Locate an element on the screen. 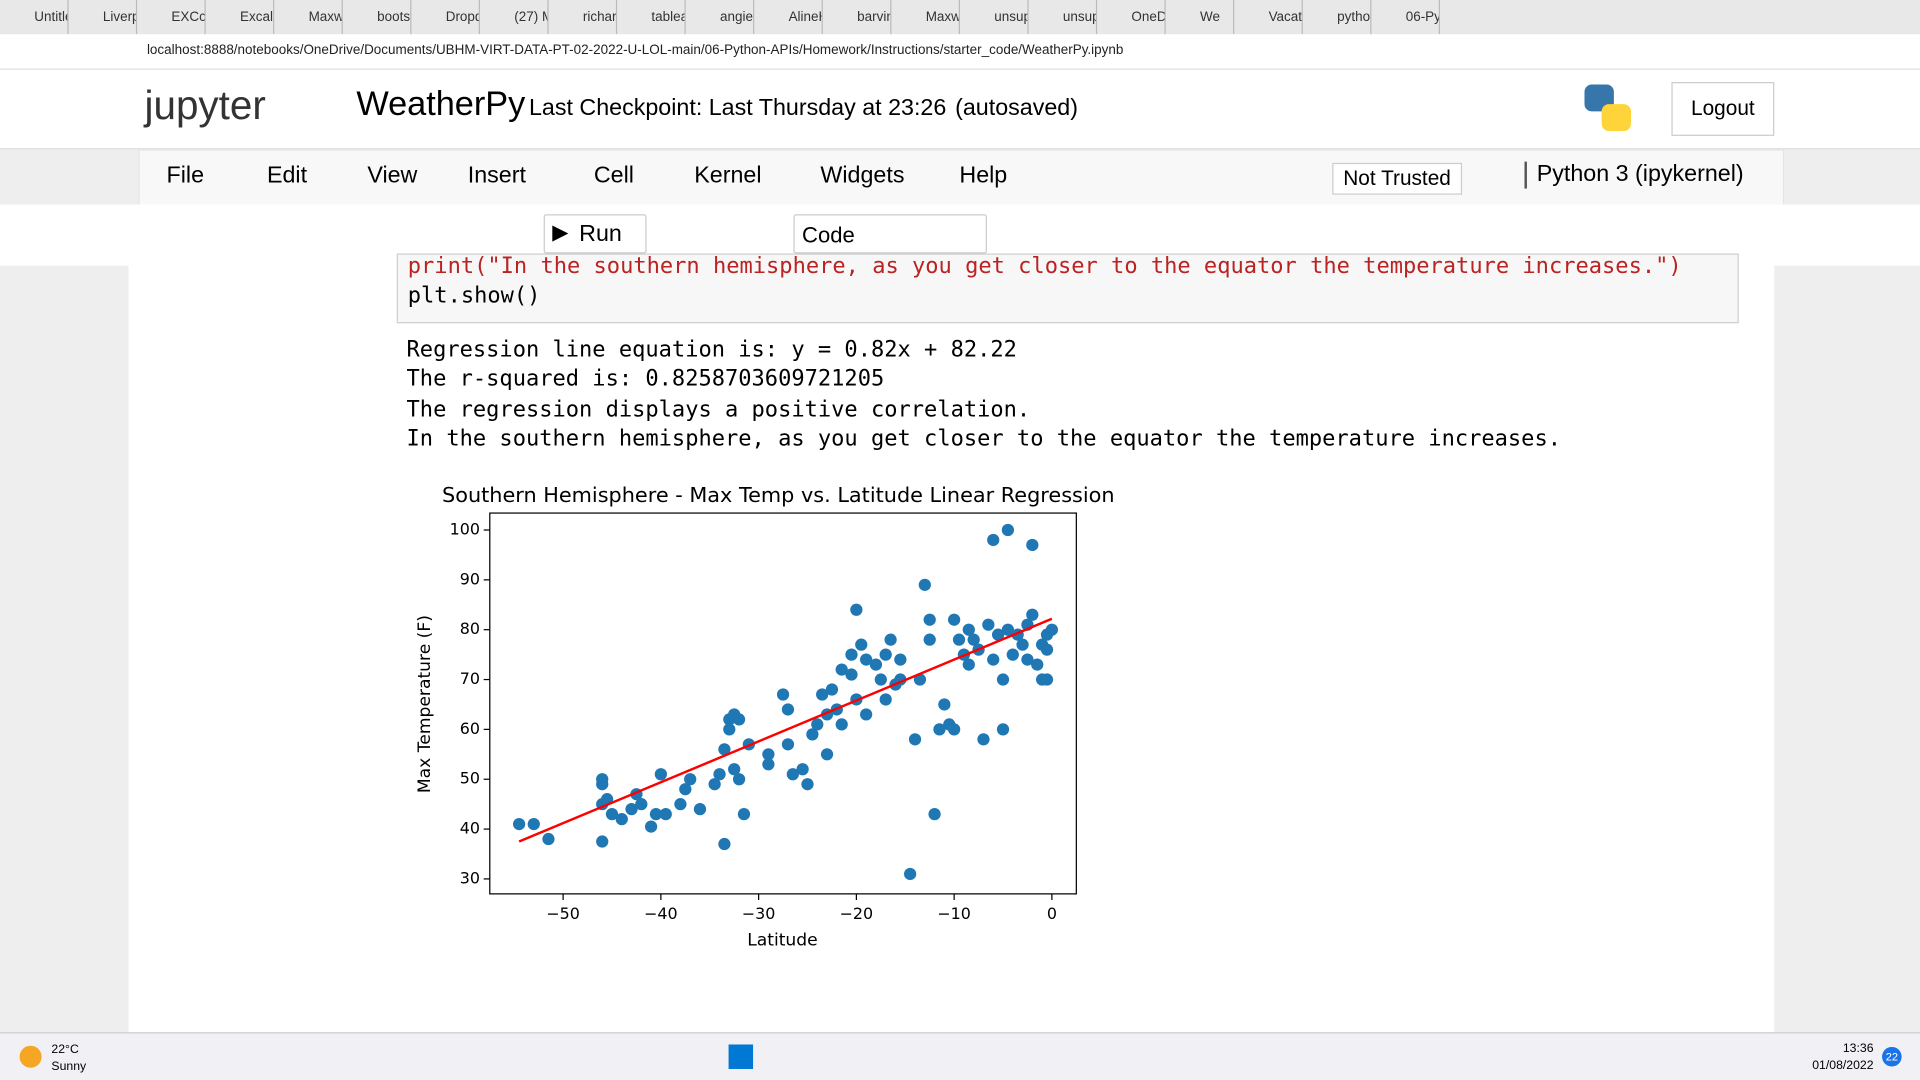 The image size is (1920, 1080). cell-type: Code is located at coordinates (828, 235).